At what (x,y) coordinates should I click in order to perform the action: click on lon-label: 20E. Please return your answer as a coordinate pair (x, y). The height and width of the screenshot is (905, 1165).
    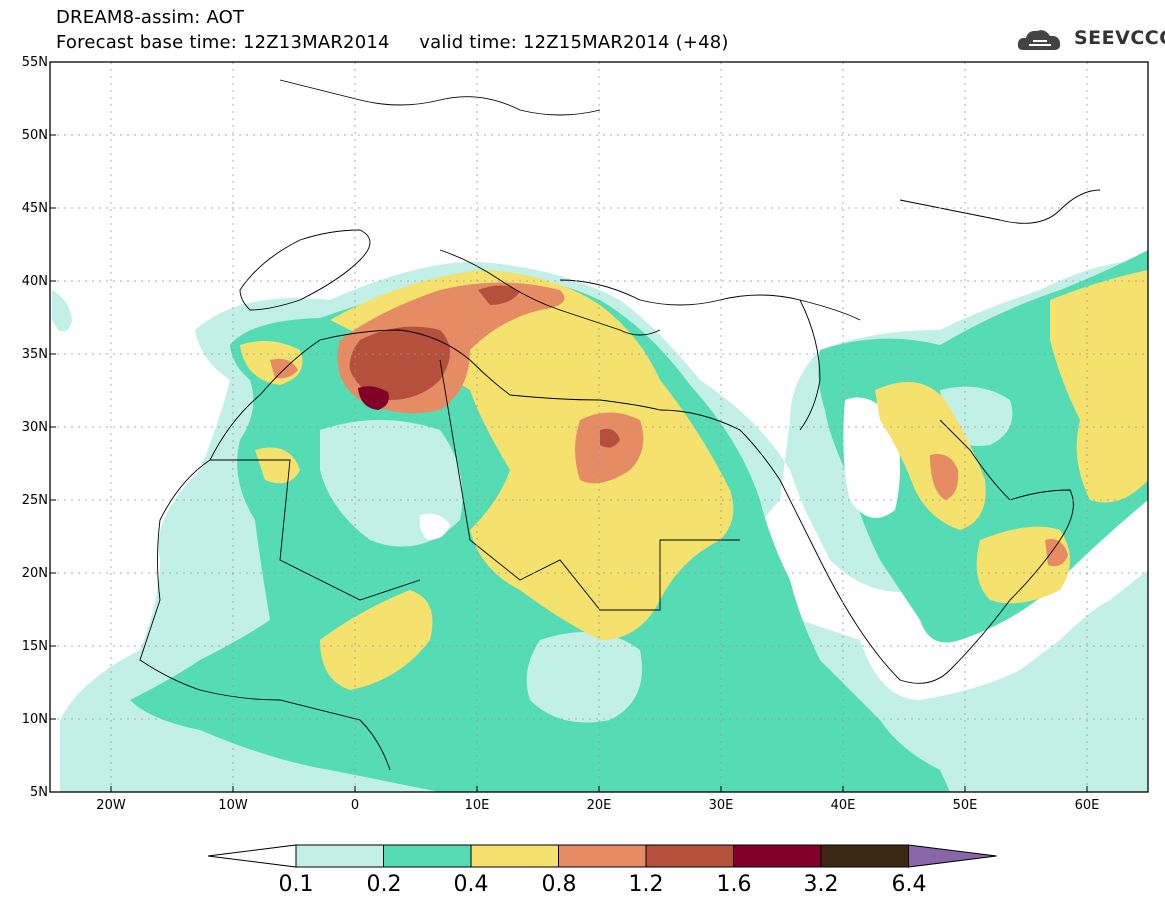
    Looking at the image, I should click on (599, 805).